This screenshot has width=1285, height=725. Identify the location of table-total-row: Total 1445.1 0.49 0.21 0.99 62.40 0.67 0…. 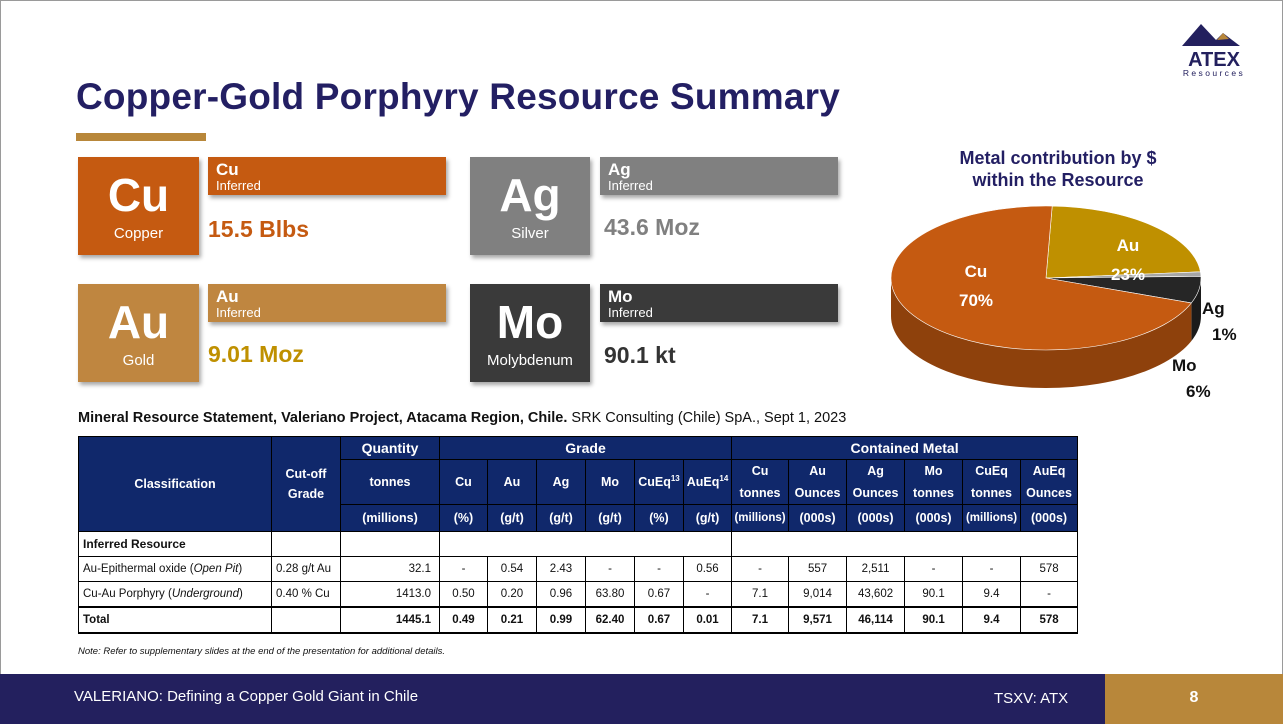
(578, 620).